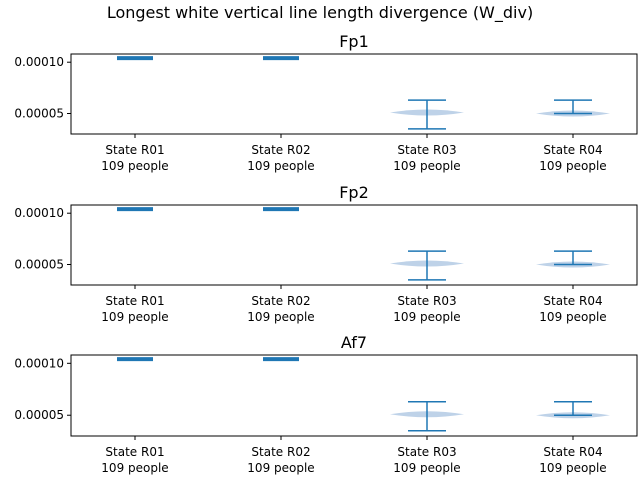 Image resolution: width=640 pixels, height=480 pixels. What do you see at coordinates (354, 41) in the screenshot?
I see `panel-title: Fp1` at bounding box center [354, 41].